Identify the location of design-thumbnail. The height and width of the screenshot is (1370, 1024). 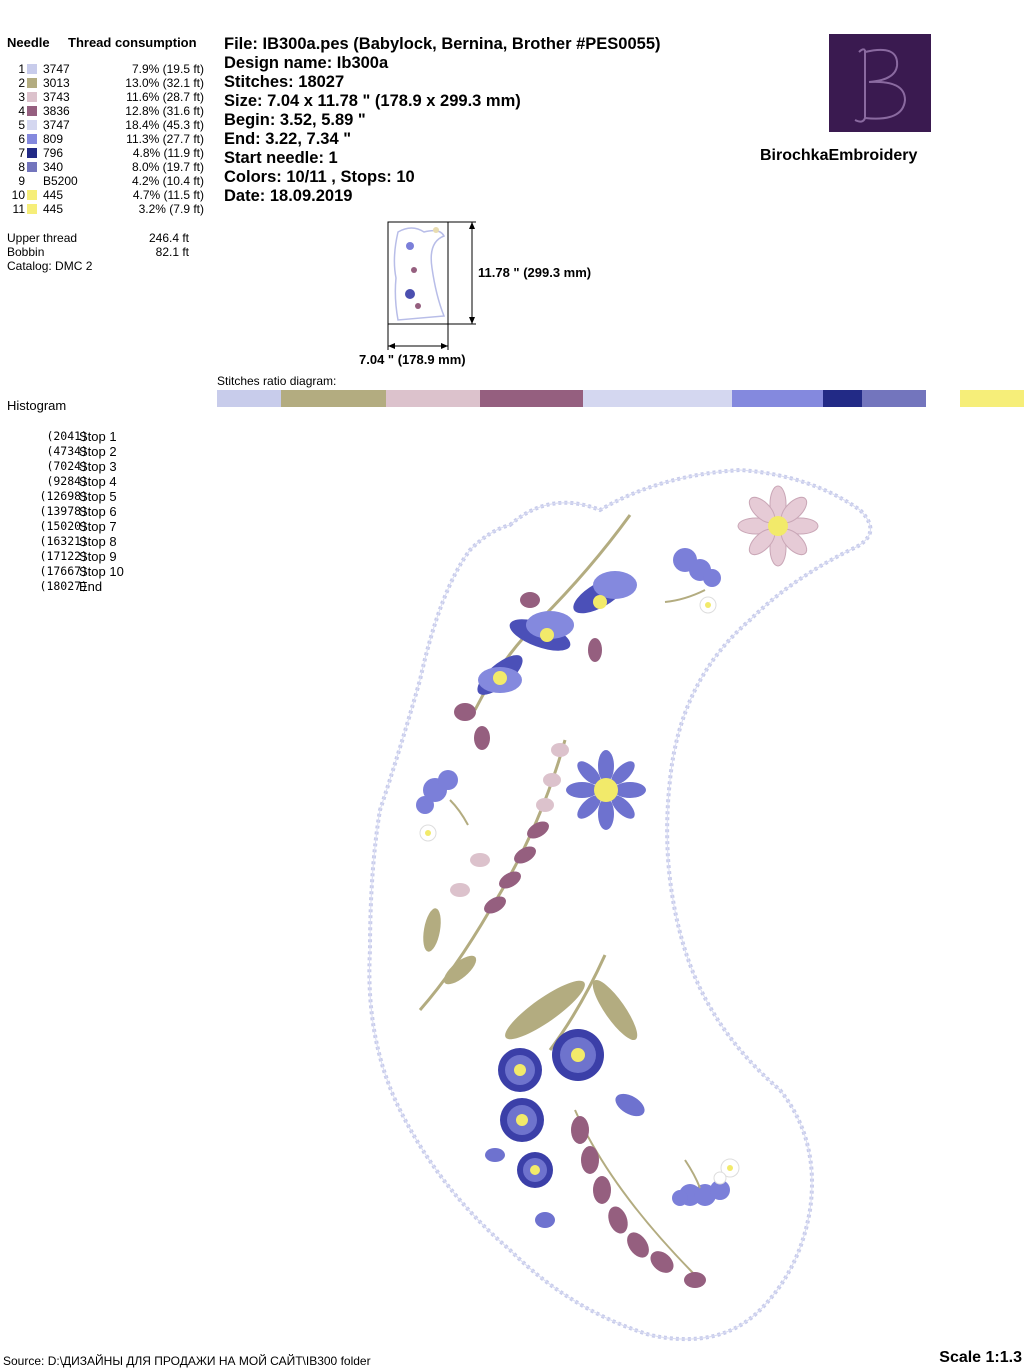
(431, 285).